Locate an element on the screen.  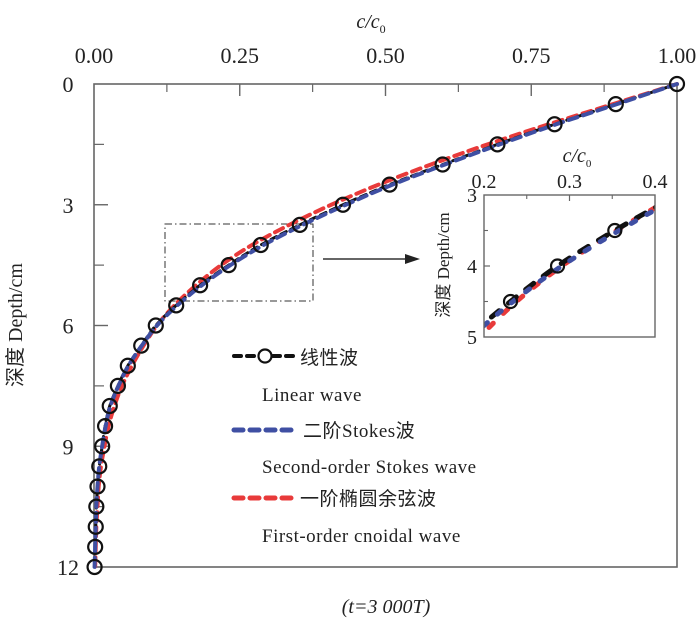
y-tick-label: 9 is located at coordinates (68, 446).